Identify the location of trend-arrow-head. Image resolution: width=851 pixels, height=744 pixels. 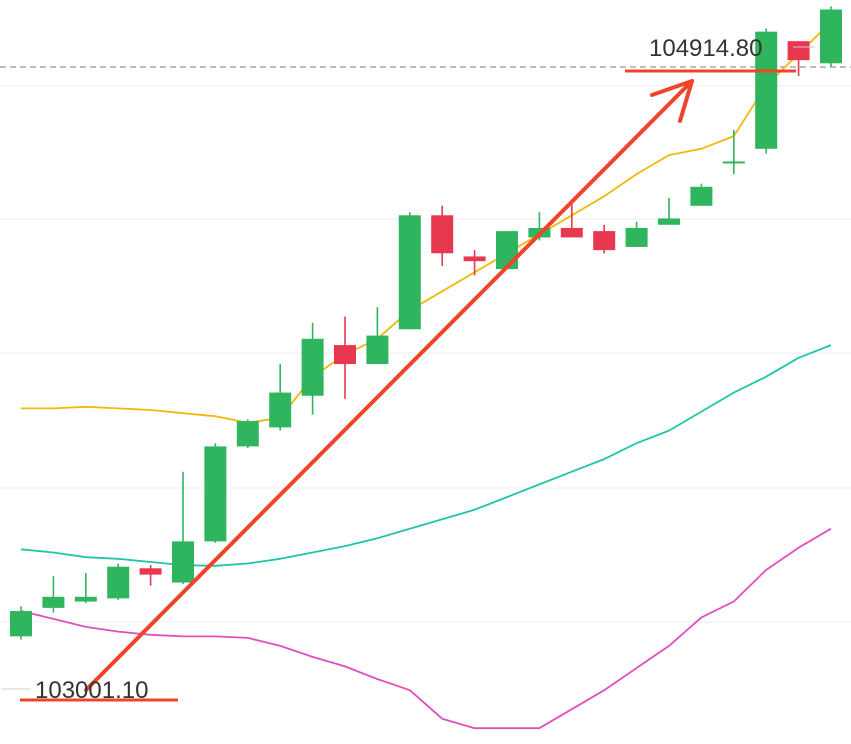
(672, 101).